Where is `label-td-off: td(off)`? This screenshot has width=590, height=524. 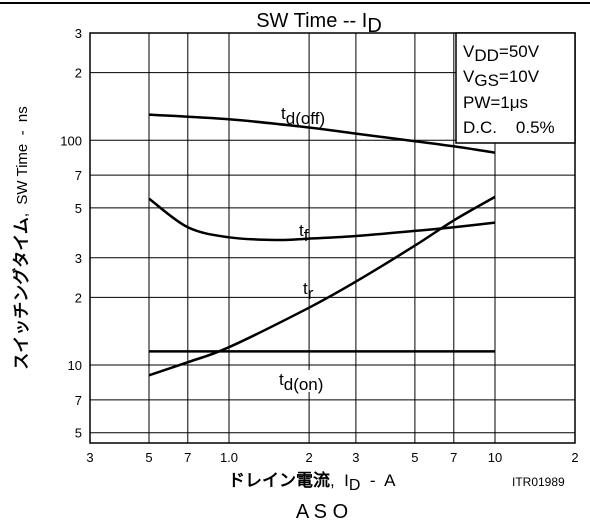
label-td-off: td(off) is located at coordinates (303, 116).